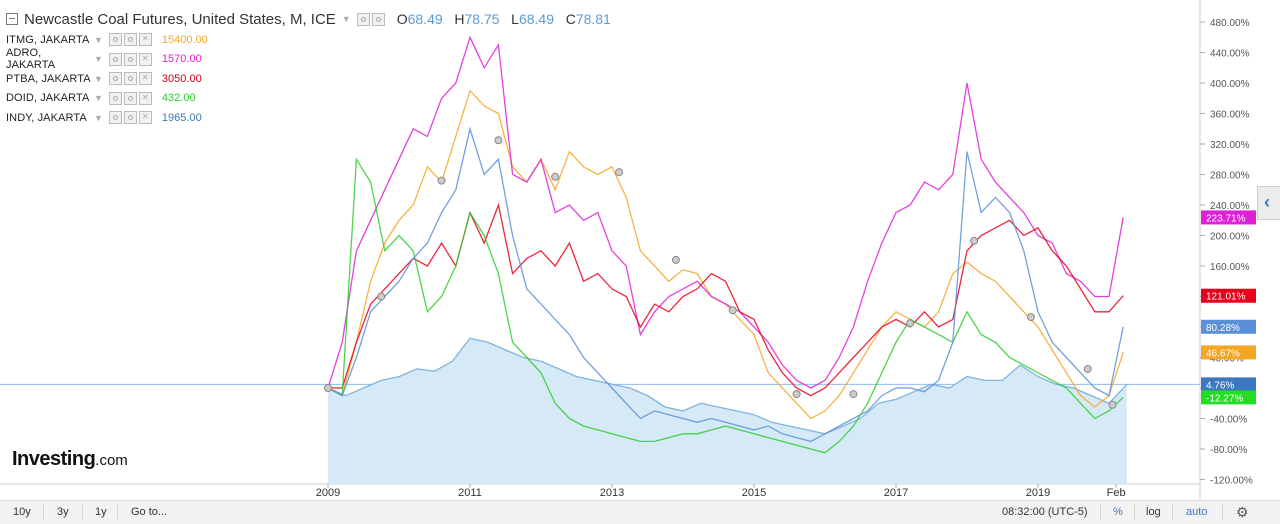 The width and height of the screenshot is (1280, 524). I want to click on last-value-label: 121.01%, so click(1226, 297).